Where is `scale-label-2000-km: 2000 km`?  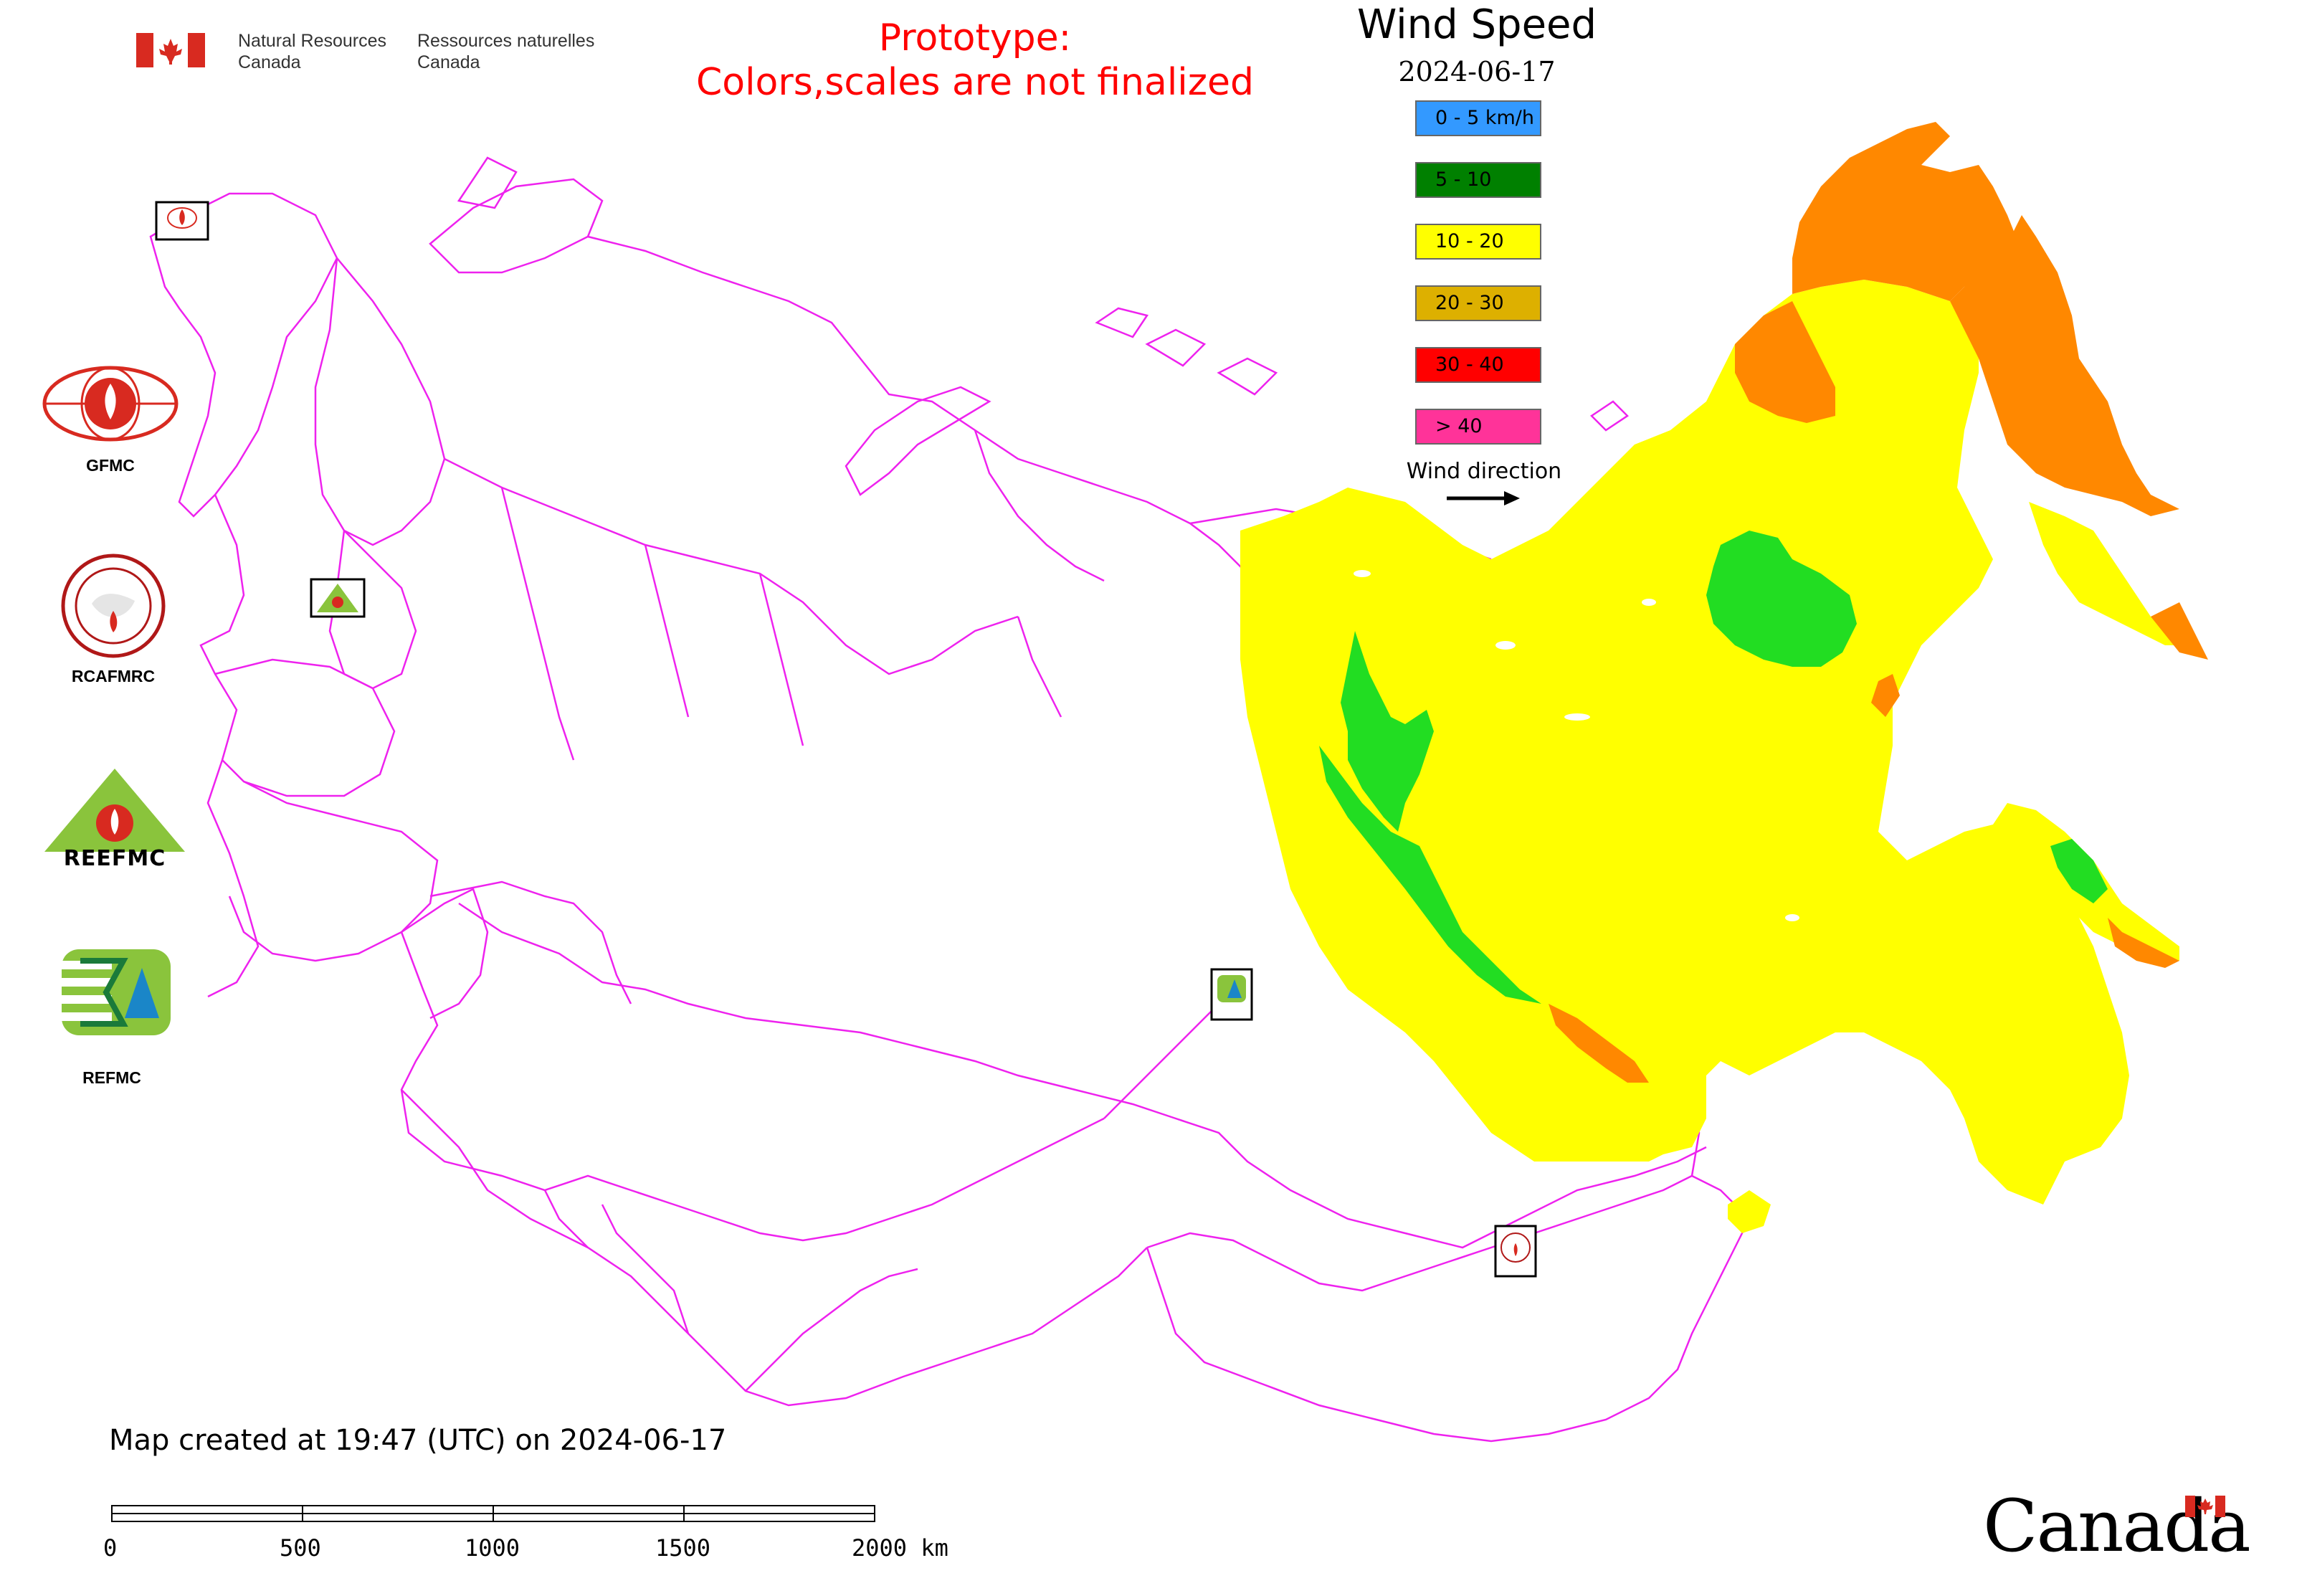 scale-label-2000-km: 2000 km is located at coordinates (900, 1548).